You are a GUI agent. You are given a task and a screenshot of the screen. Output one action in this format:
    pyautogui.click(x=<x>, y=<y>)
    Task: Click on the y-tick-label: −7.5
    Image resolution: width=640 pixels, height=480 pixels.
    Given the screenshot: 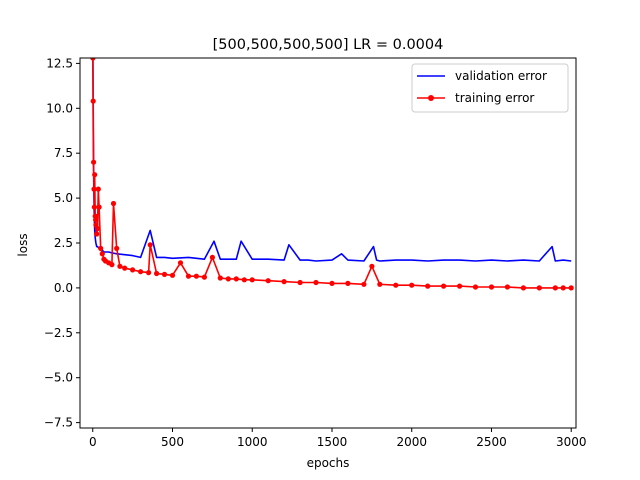 What is the action you would take?
    pyautogui.click(x=58, y=423)
    